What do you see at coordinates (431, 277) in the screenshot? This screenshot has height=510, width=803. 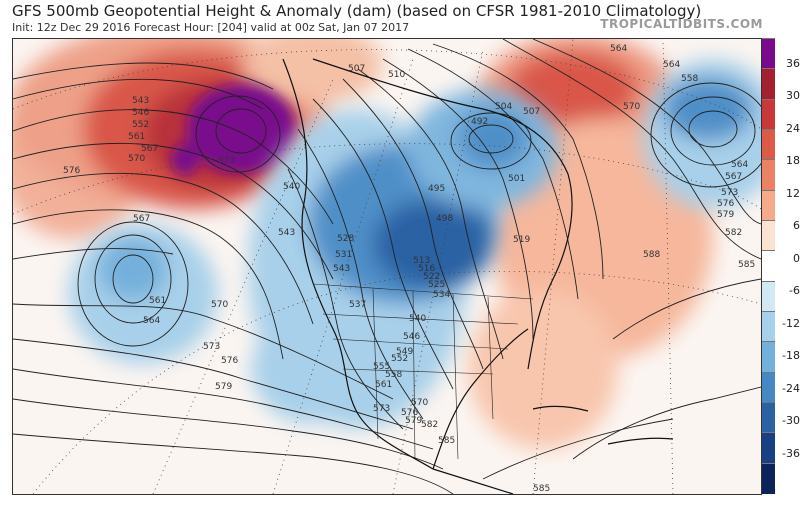 I see `contour-label: 522` at bounding box center [431, 277].